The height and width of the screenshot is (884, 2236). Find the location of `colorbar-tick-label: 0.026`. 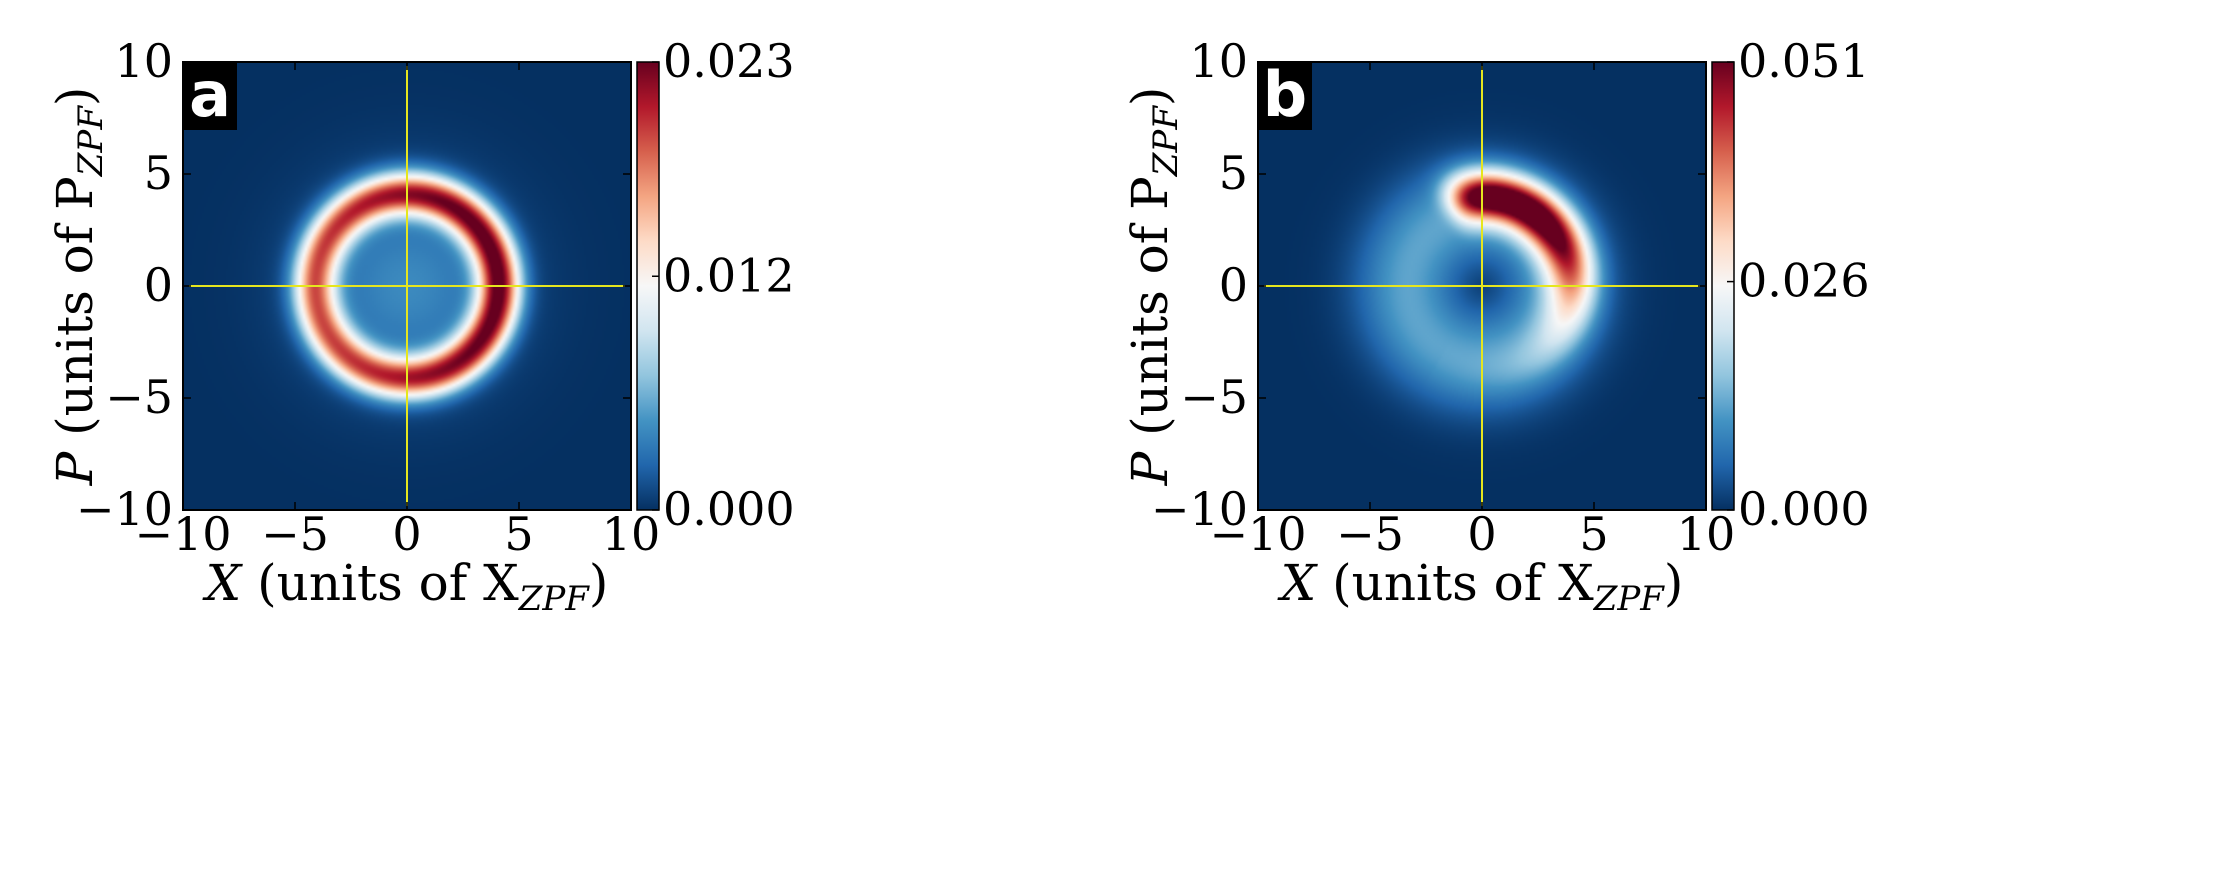

colorbar-tick-label: 0.026 is located at coordinates (1804, 281).